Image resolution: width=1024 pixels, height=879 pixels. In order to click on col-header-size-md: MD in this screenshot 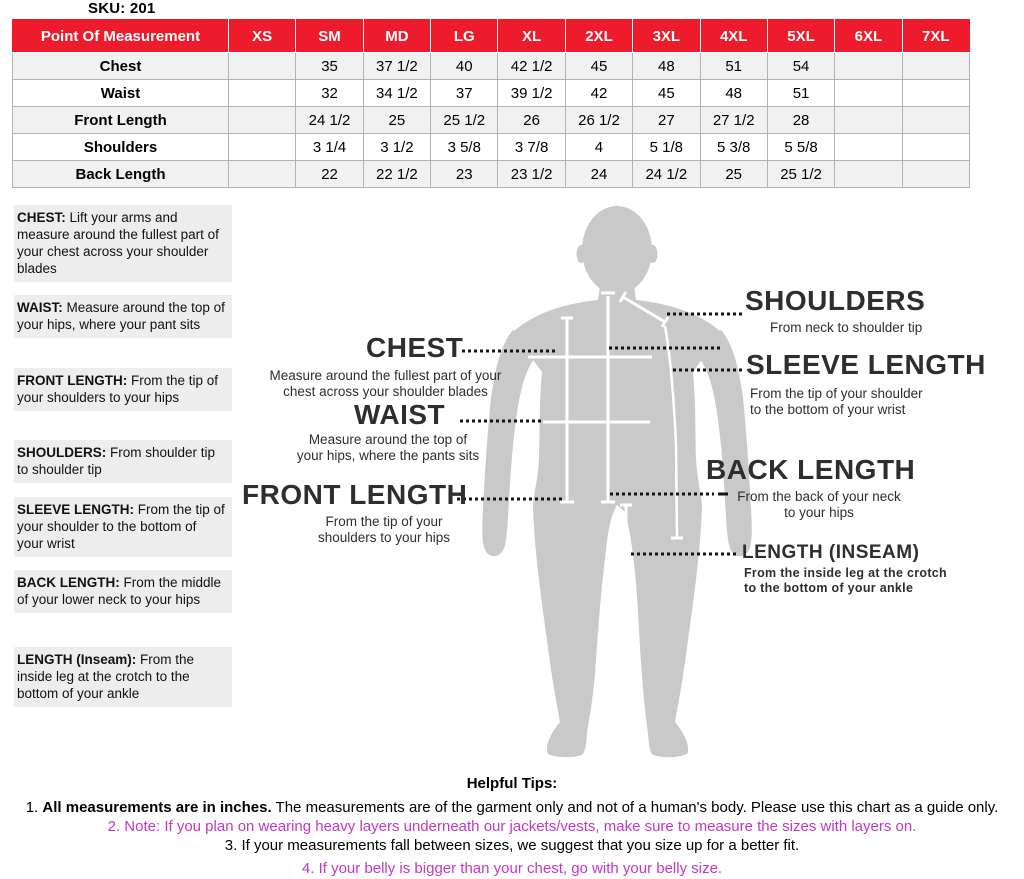, I will do `click(397, 36)`.